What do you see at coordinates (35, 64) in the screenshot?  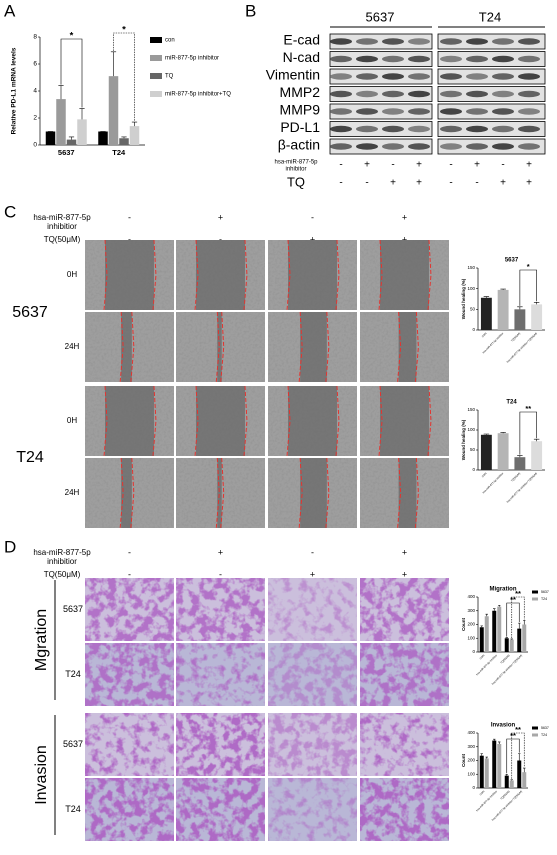 I see `y-tick-label: 6` at bounding box center [35, 64].